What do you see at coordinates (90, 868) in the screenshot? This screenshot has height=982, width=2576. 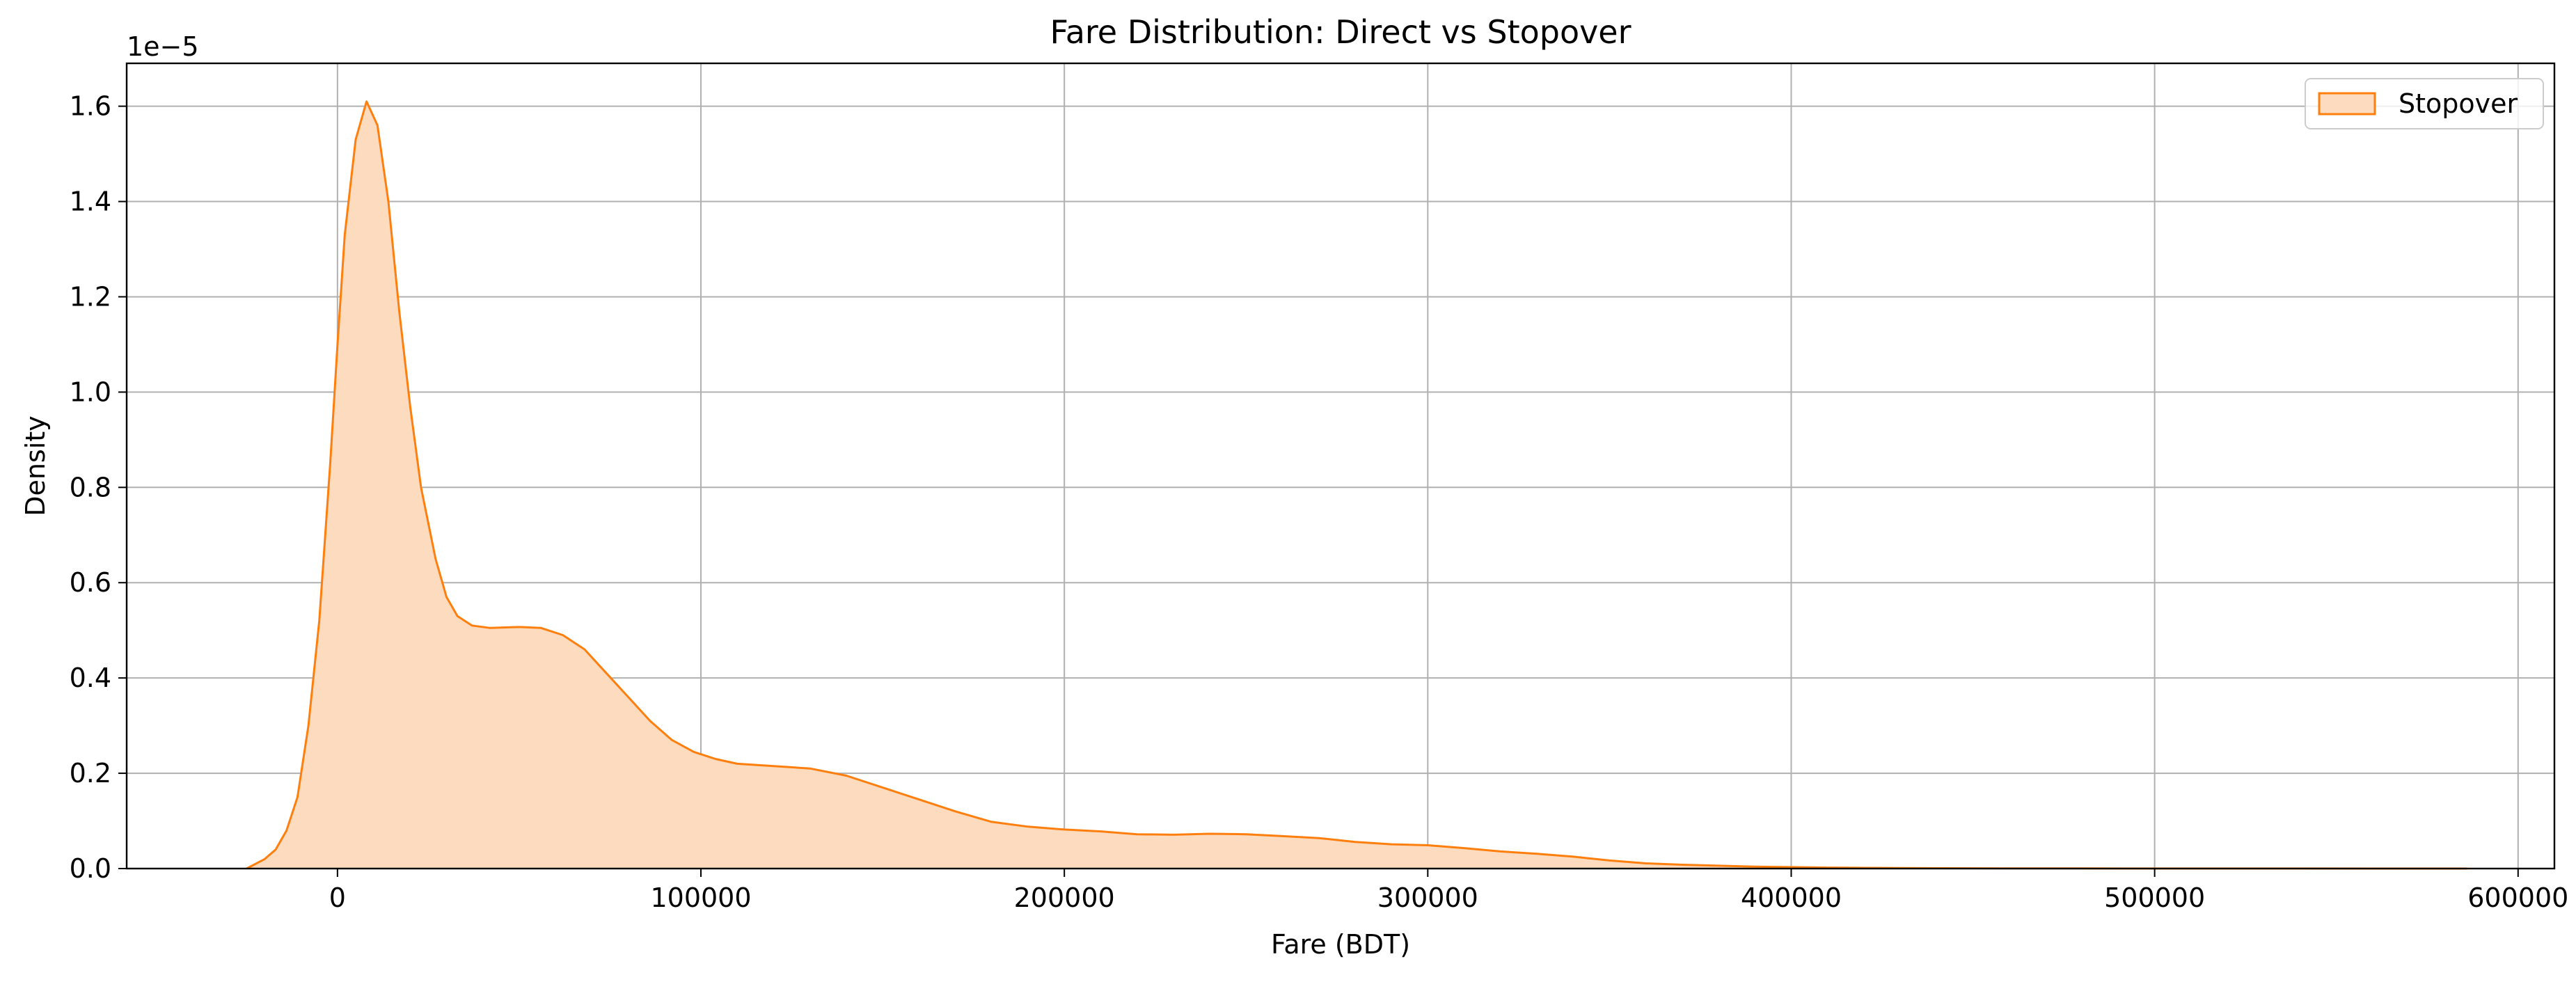 I see `y-tick-label: 0.0` at bounding box center [90, 868].